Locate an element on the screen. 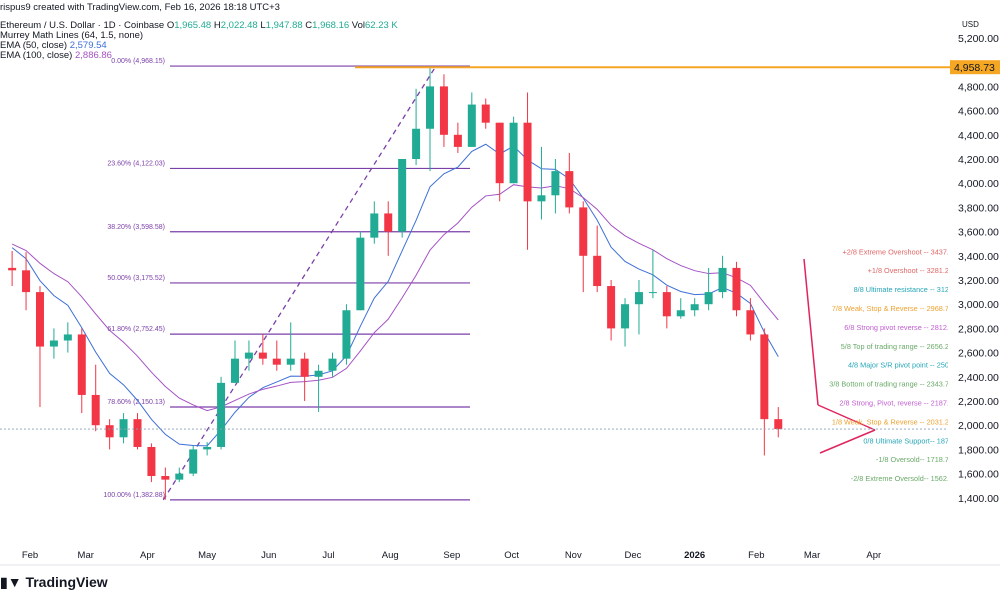 This screenshot has height=600, width=1000. fib-level-label: 50.00% (3,175.52) is located at coordinates (136, 278).